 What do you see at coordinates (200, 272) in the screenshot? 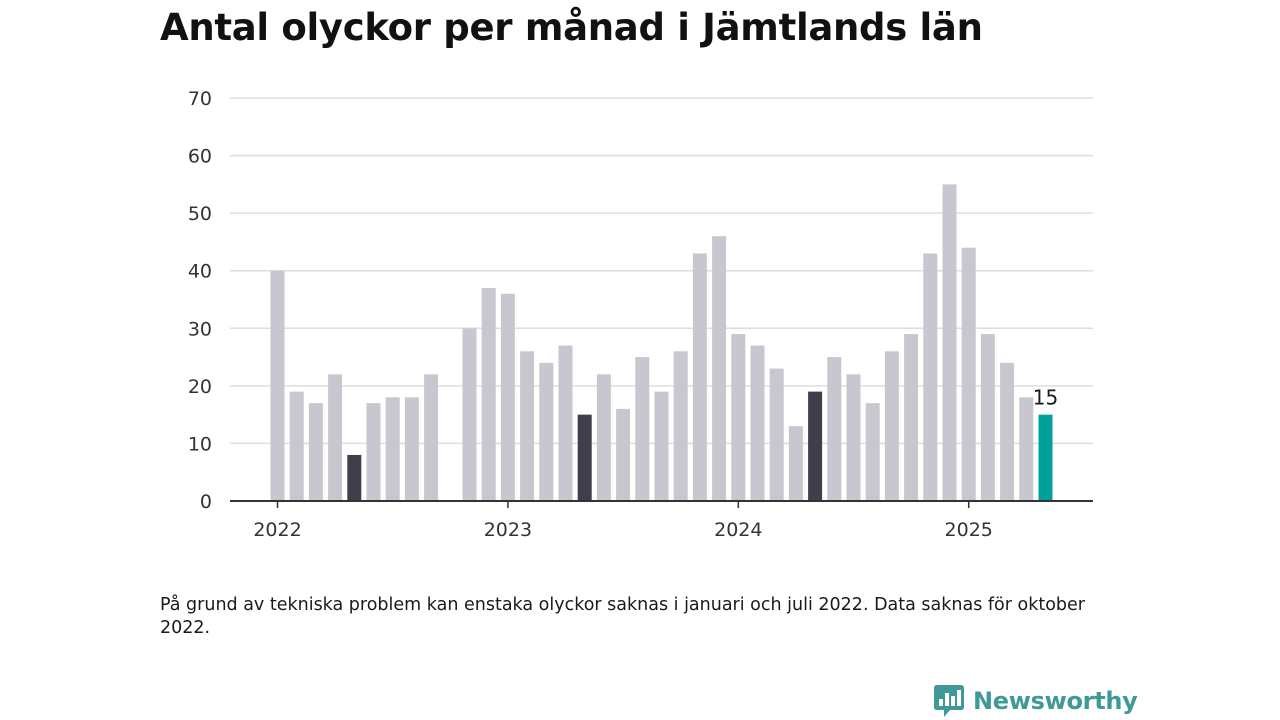
I see `y-tick-label: 40` at bounding box center [200, 272].